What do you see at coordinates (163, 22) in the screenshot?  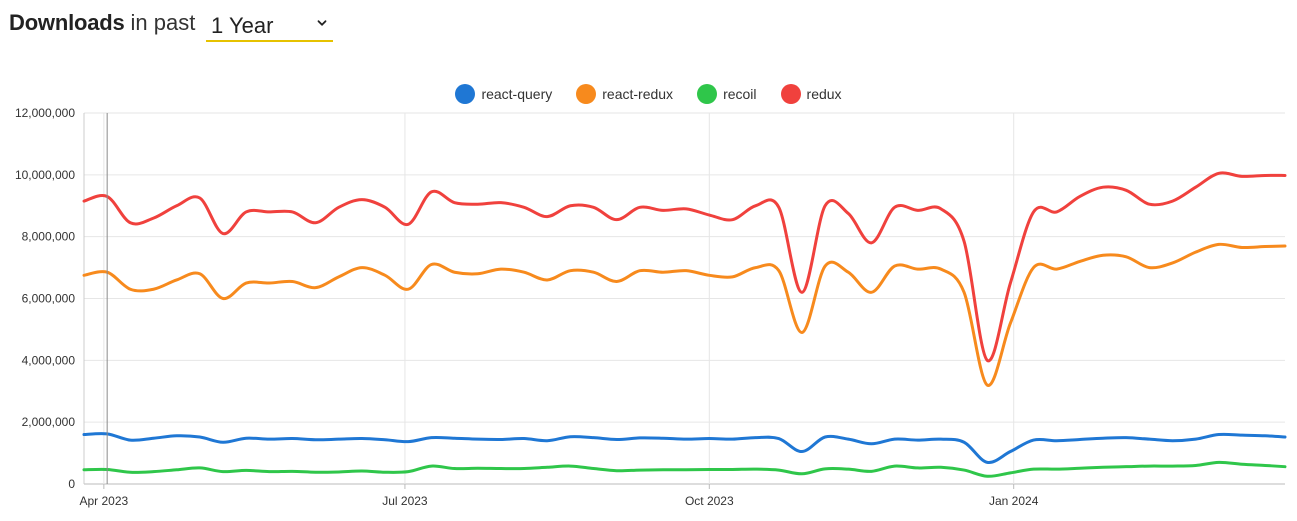 I see `downloads-subtitle: in past` at bounding box center [163, 22].